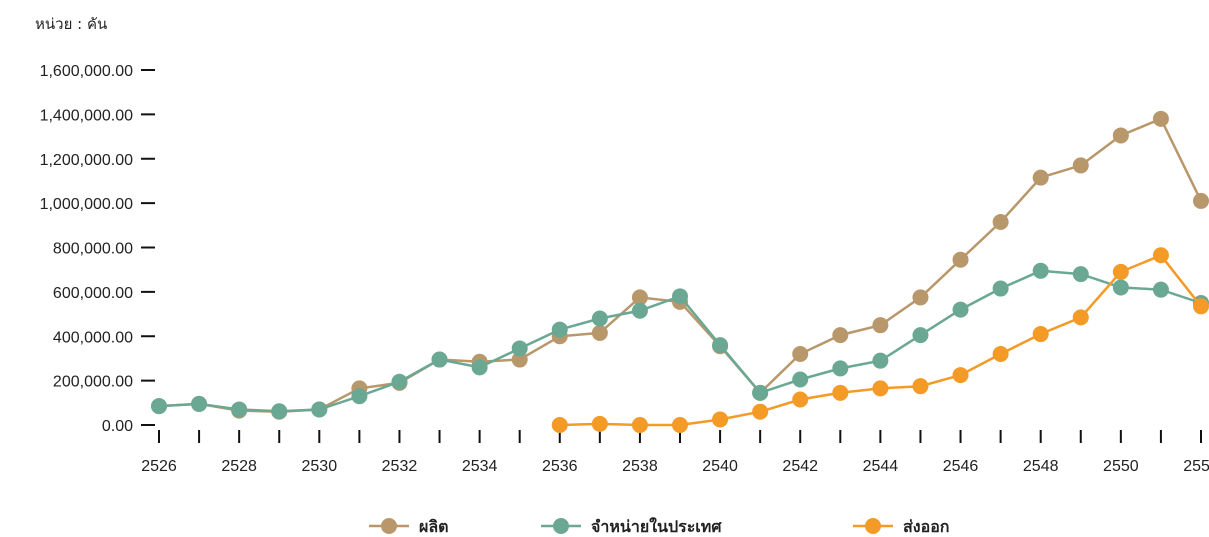 This screenshot has height=537, width=1209. I want to click on unit-label: หน่วย : คัน, so click(71, 24).